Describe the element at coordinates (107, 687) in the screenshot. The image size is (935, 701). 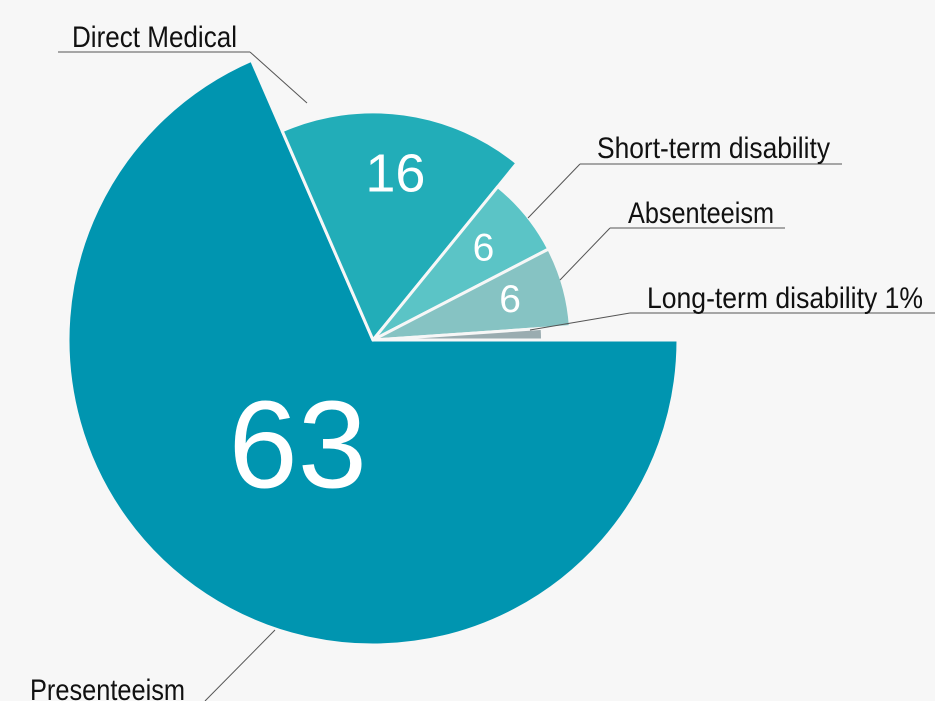
I see `category-label: Presenteeism` at that location.